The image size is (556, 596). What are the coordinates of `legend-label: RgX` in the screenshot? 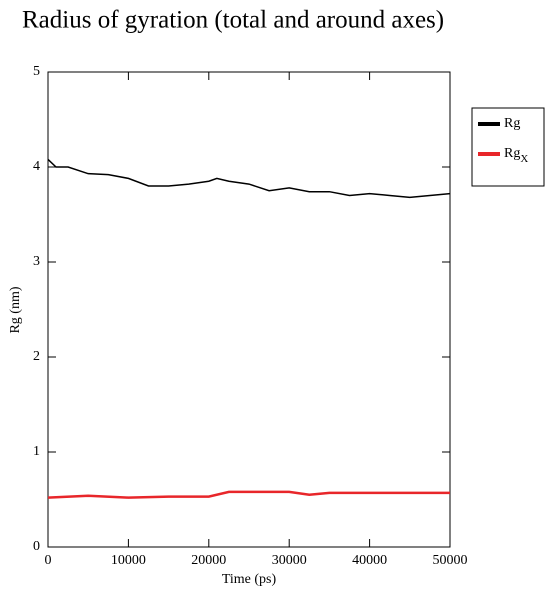 It's located at (516, 155).